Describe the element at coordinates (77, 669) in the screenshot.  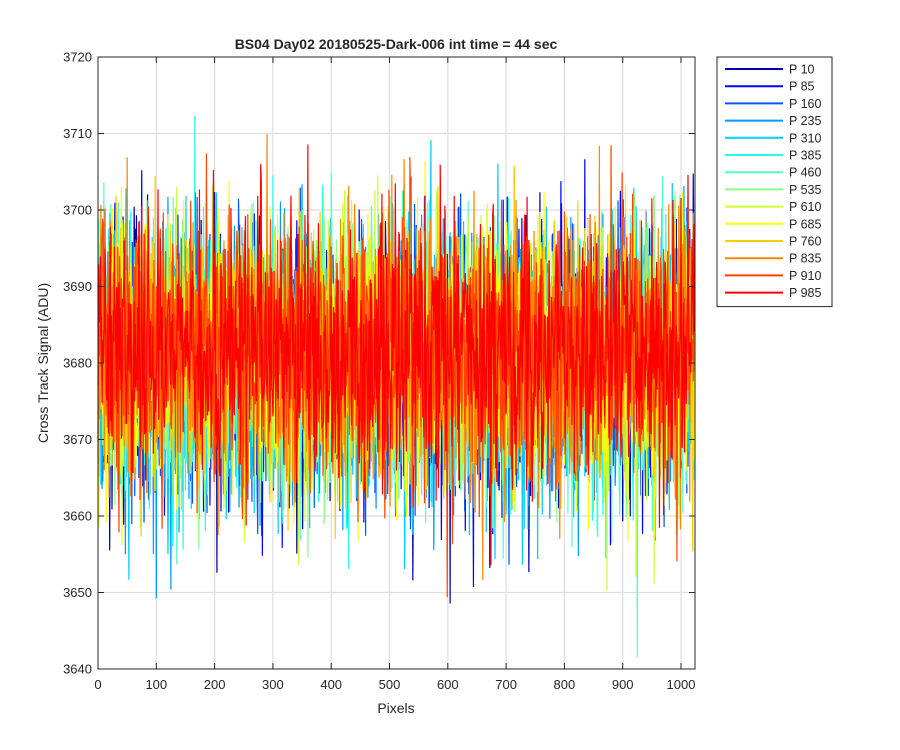
I see `y-tick-label: 3640` at that location.